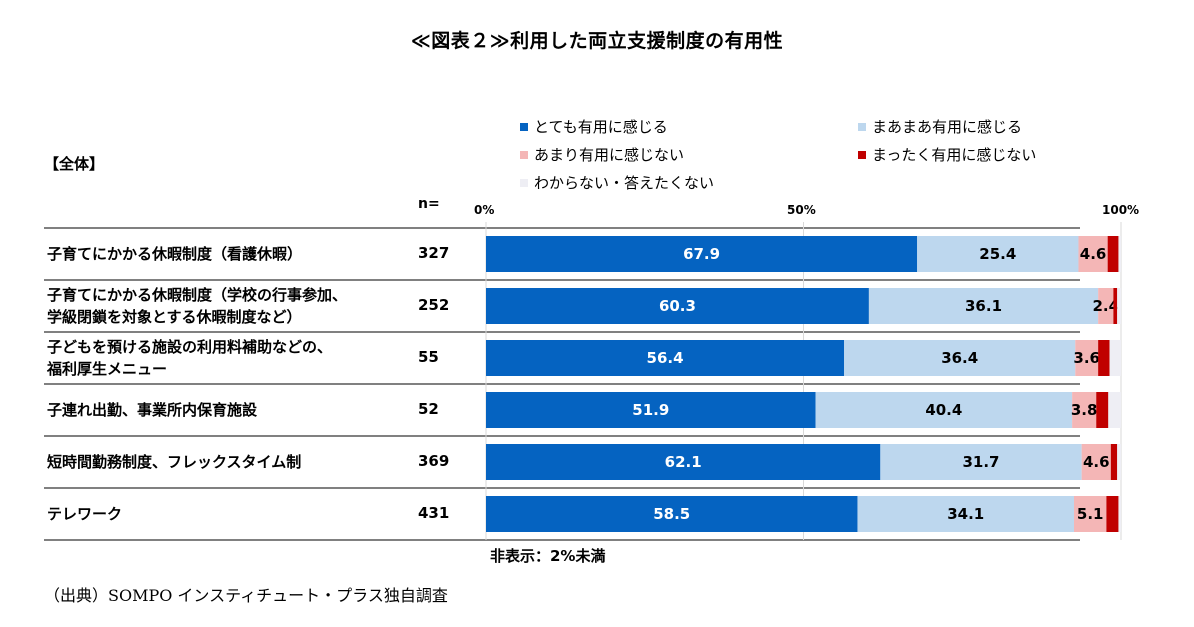 This screenshot has height=627, width=1194. I want to click on data-label: 36.1, so click(983, 306).